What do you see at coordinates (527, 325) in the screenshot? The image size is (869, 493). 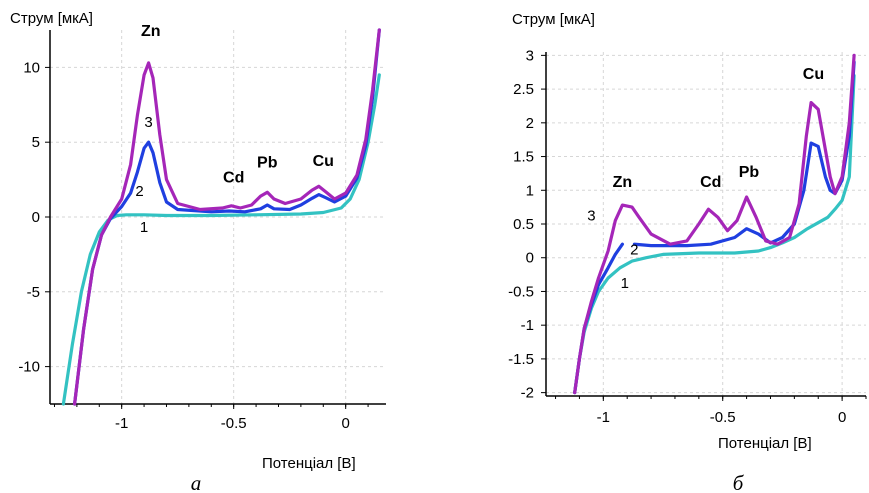 I see `y-tick-label: -1` at bounding box center [527, 325].